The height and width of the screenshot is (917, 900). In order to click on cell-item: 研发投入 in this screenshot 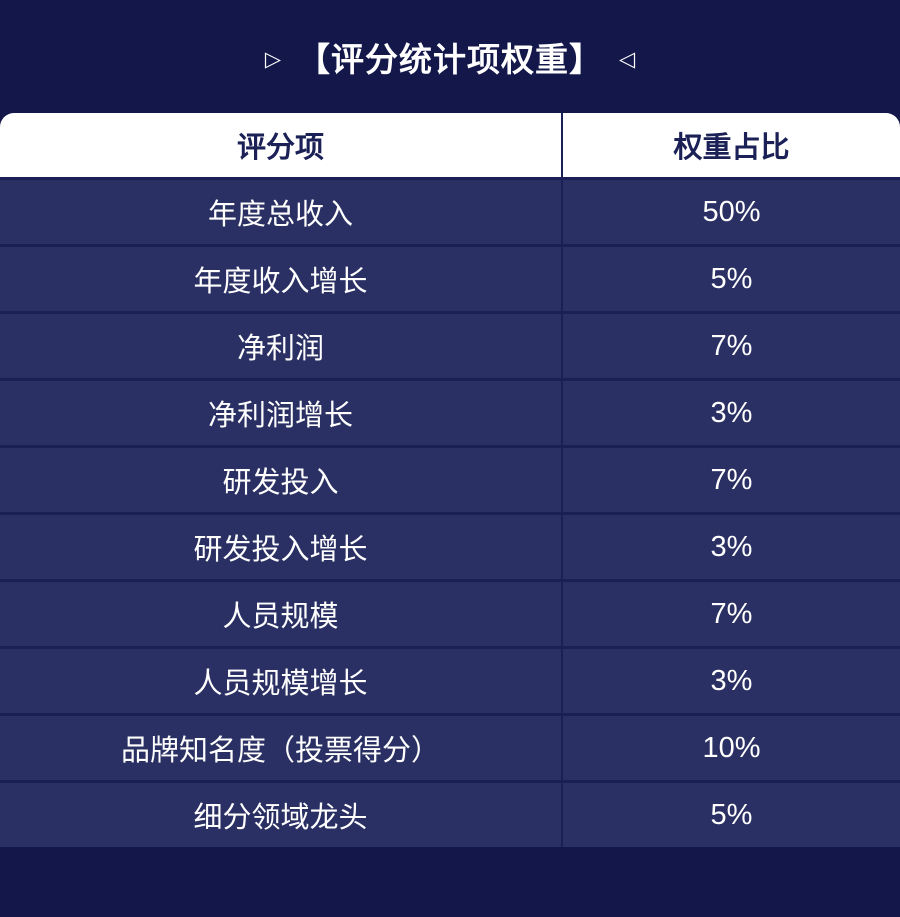, I will do `click(280, 483)`.